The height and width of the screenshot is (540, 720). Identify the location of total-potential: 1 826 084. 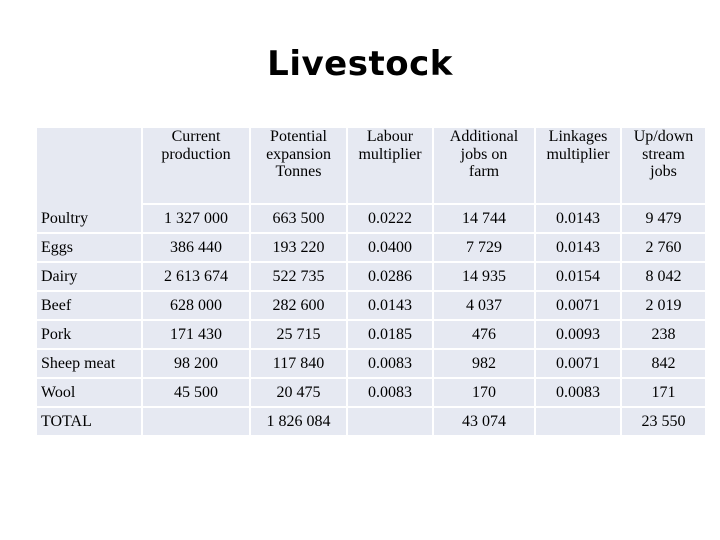
(298, 421).